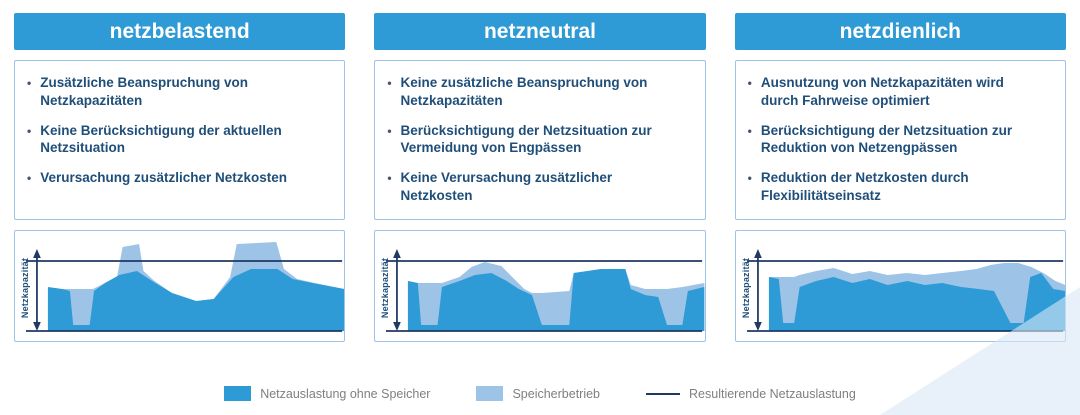 The width and height of the screenshot is (1080, 415). What do you see at coordinates (905, 290) in the screenshot?
I see `load-chart-netzdienlich` at bounding box center [905, 290].